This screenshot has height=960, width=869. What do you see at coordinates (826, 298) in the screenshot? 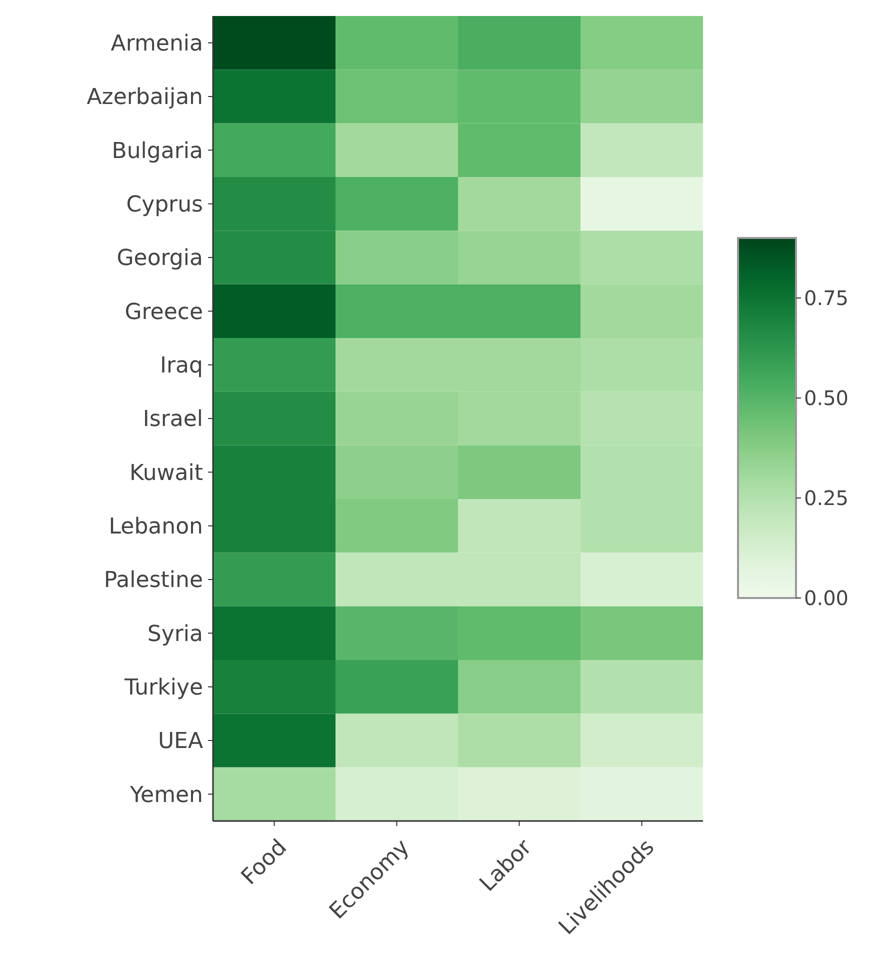
I see `color-bar-label: 0.75` at bounding box center [826, 298].